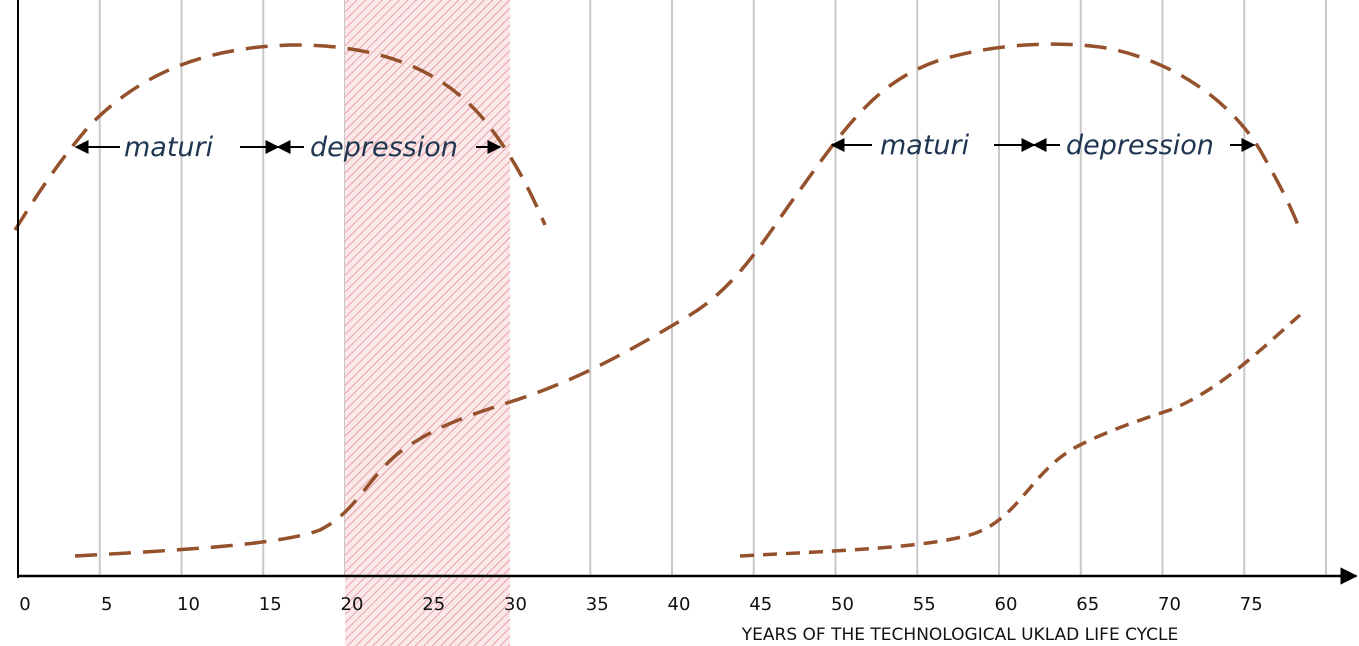  Describe the element at coordinates (188, 604) in the screenshot. I see `x-tick-label: 10` at that location.